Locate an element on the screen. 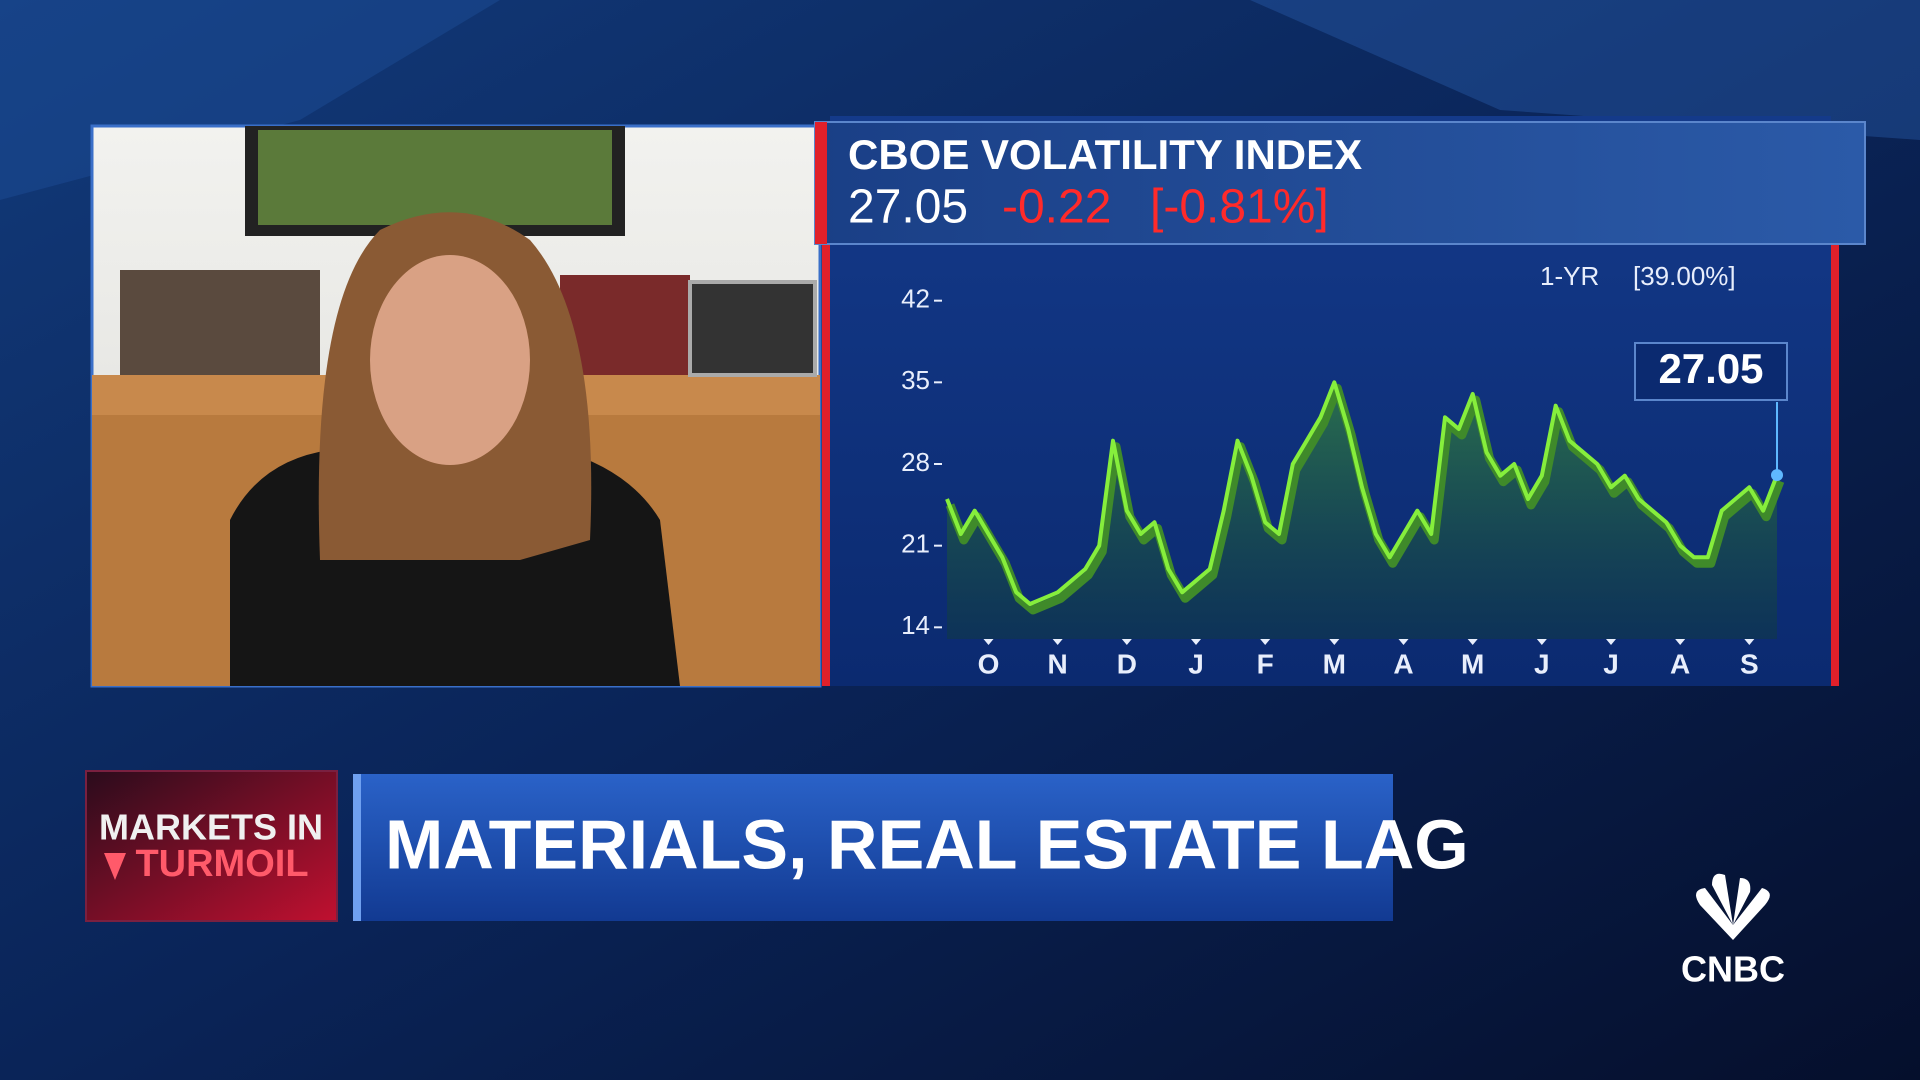 Image resolution: width=1920 pixels, height=1080 pixels. person-face is located at coordinates (450, 360).